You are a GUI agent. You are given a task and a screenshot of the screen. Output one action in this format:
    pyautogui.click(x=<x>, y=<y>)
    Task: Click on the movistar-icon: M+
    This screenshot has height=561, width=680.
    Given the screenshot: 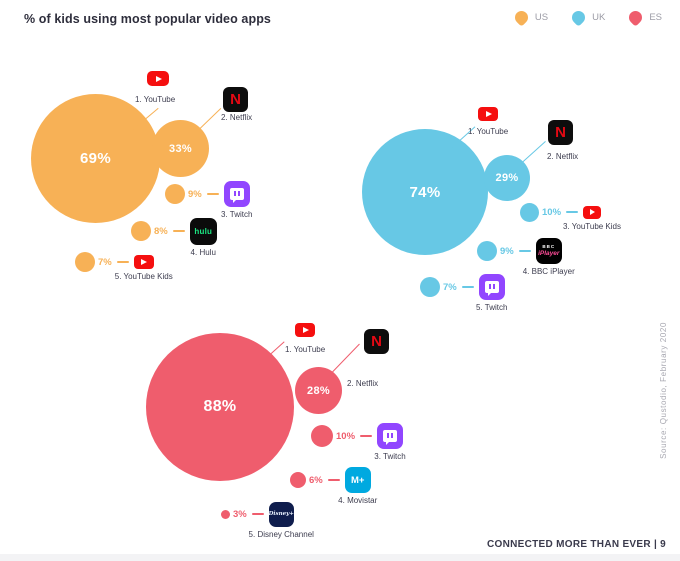 What is the action you would take?
    pyautogui.click(x=357, y=480)
    